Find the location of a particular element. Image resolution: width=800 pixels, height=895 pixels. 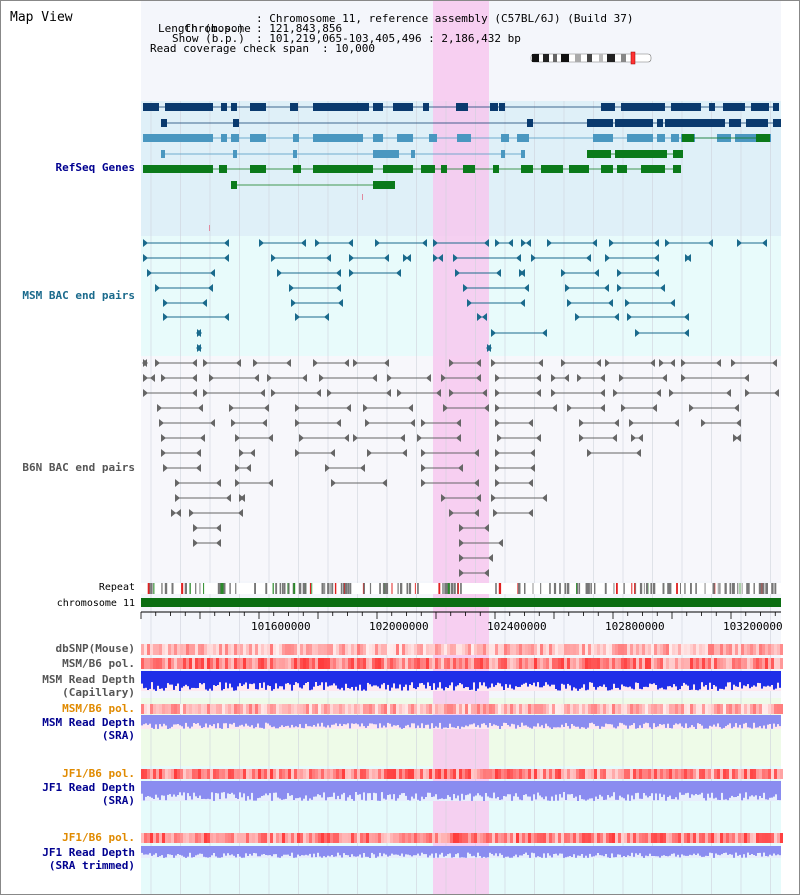

track-label-jf1-pol: JF1/B6 pol. is located at coordinates (98, 773).